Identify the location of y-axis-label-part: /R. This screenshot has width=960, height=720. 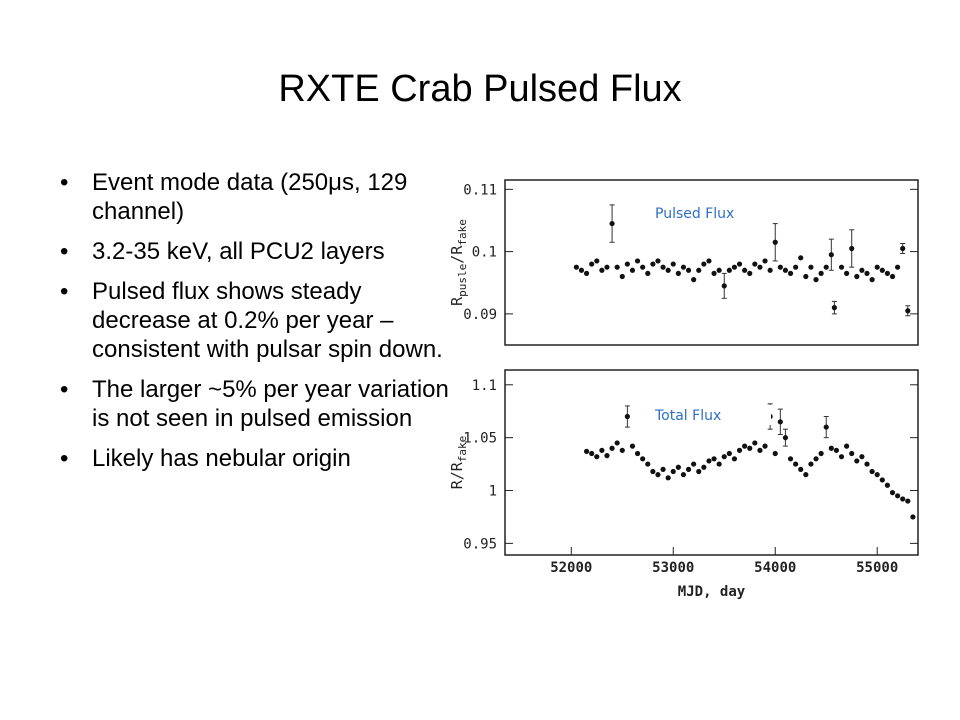
(457, 254).